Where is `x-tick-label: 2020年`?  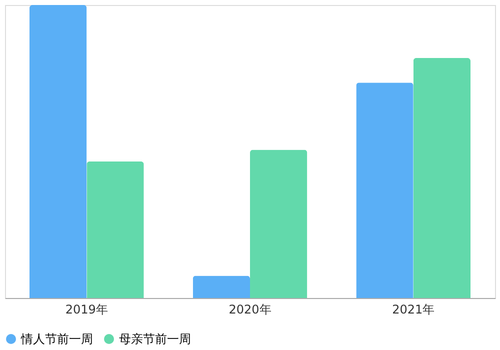
x-tick-label: 2020年 is located at coordinates (250, 309).